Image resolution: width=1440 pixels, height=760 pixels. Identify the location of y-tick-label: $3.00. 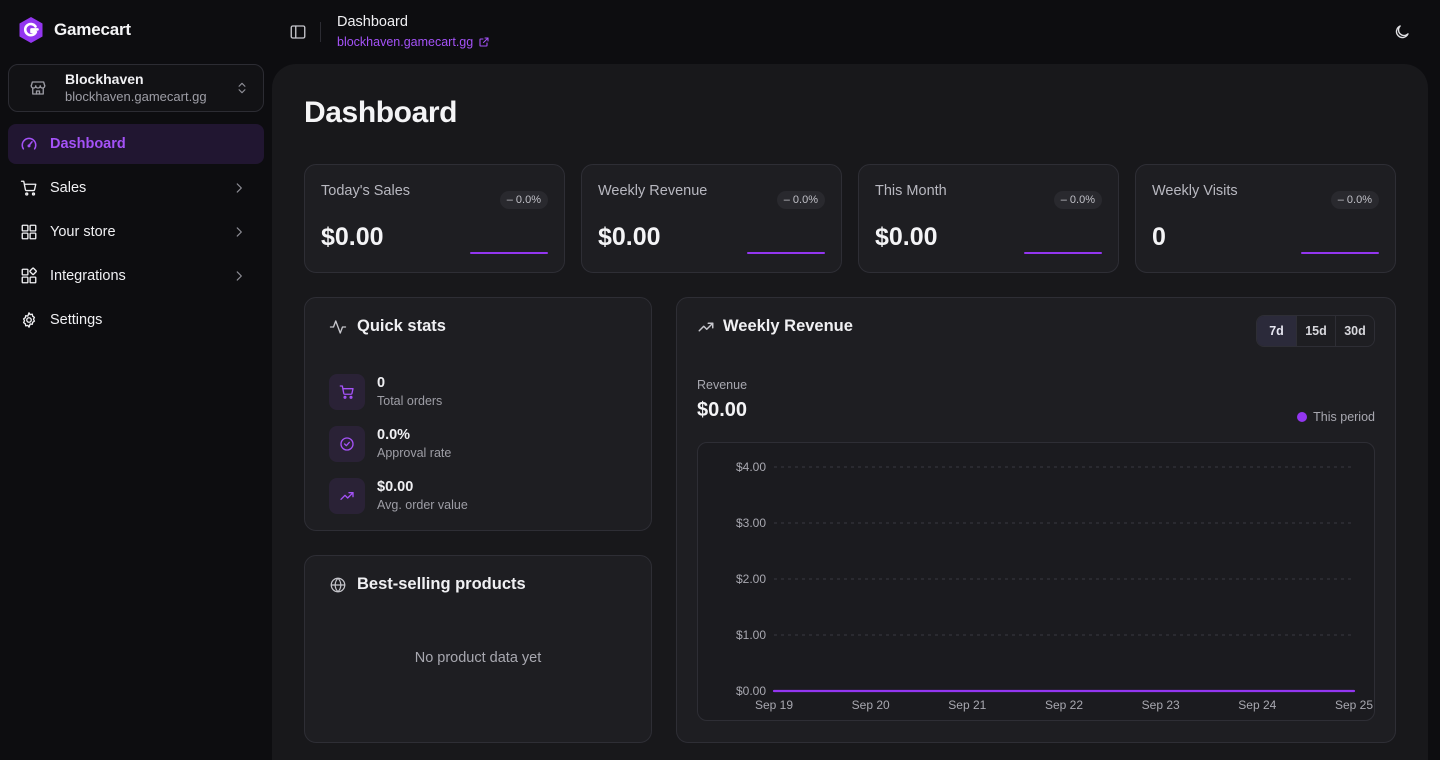
(751, 523).